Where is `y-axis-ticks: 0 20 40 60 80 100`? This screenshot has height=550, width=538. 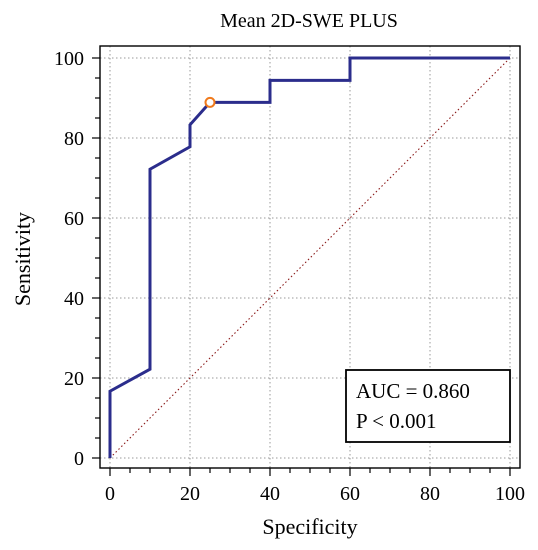
y-axis-ticks: 0 20 40 60 80 100 is located at coordinates (77, 259).